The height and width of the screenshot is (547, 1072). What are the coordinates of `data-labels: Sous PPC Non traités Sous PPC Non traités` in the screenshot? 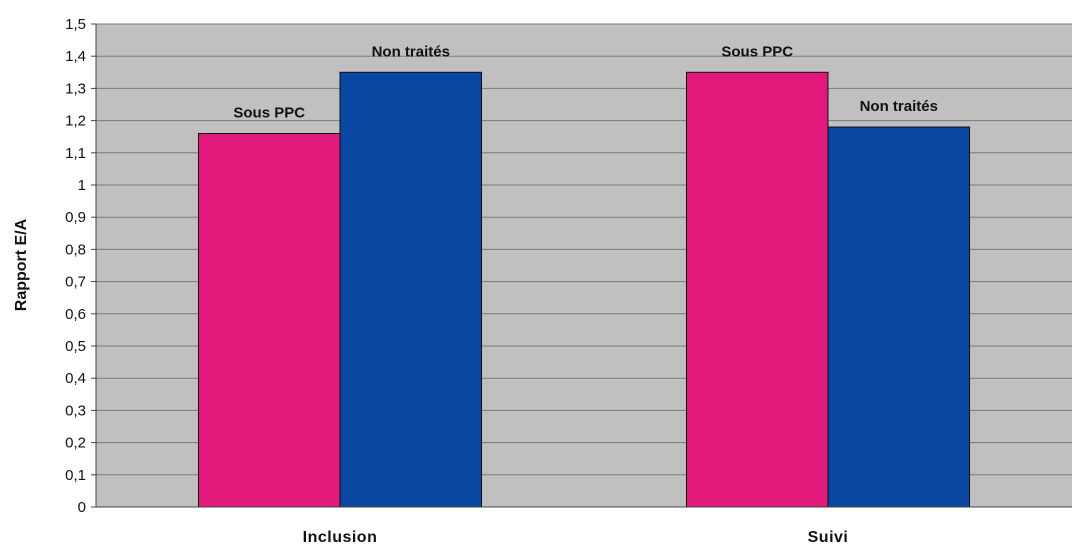 It's located at (585, 82).